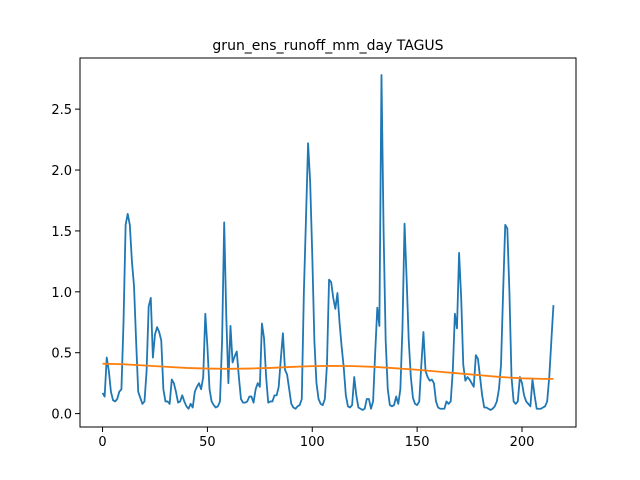  Describe the element at coordinates (61, 232) in the screenshot. I see `y-tick-label: 1.5` at that location.